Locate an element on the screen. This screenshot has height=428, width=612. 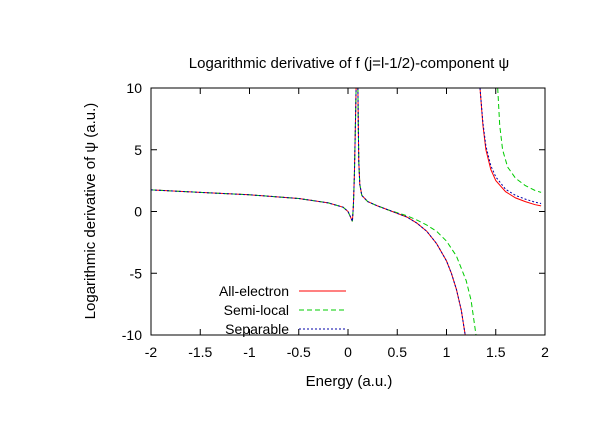
y-axis-label: Logarithmic derivative of ψ (a.u.) is located at coordinates (90, 211).